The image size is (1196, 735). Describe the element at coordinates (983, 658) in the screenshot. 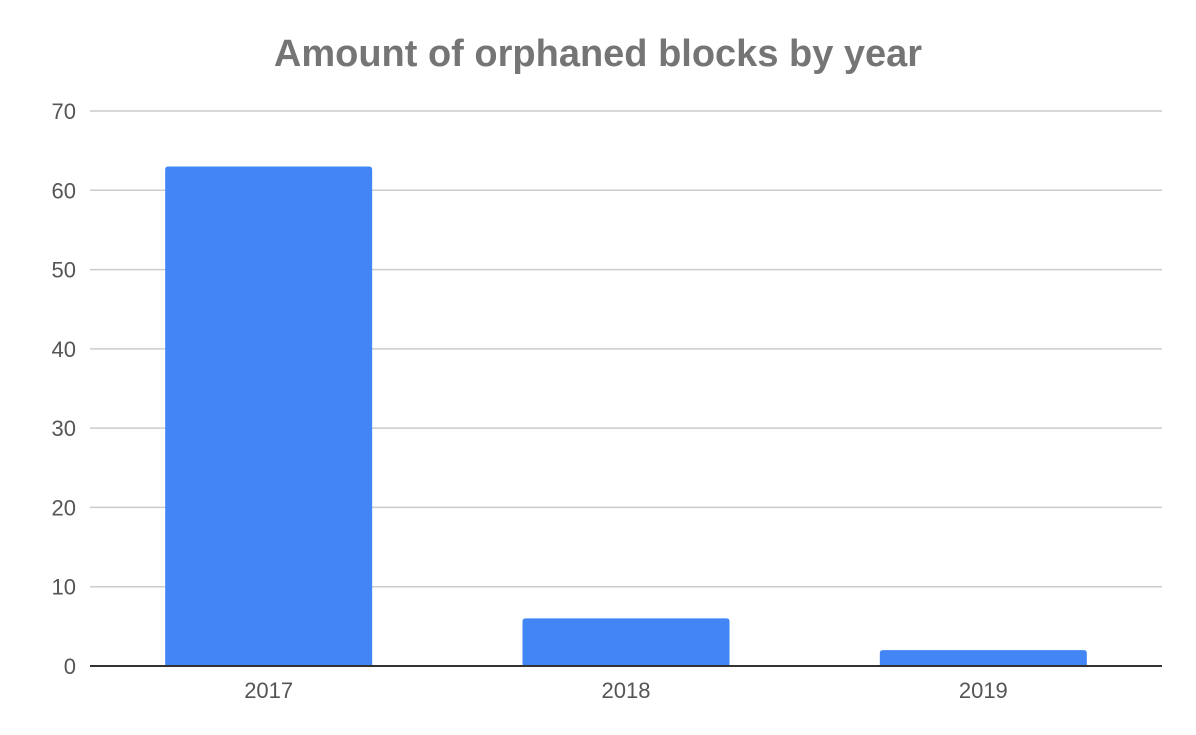

I see `bar-2019` at that location.